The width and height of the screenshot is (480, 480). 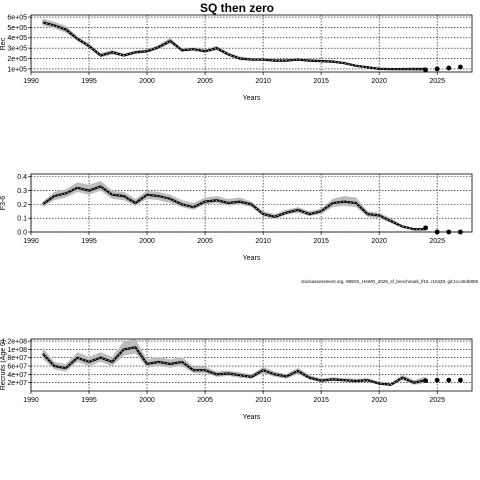 What do you see at coordinates (17, 59) in the screenshot?
I see `y-tick-label: 2e+05` at bounding box center [17, 59].